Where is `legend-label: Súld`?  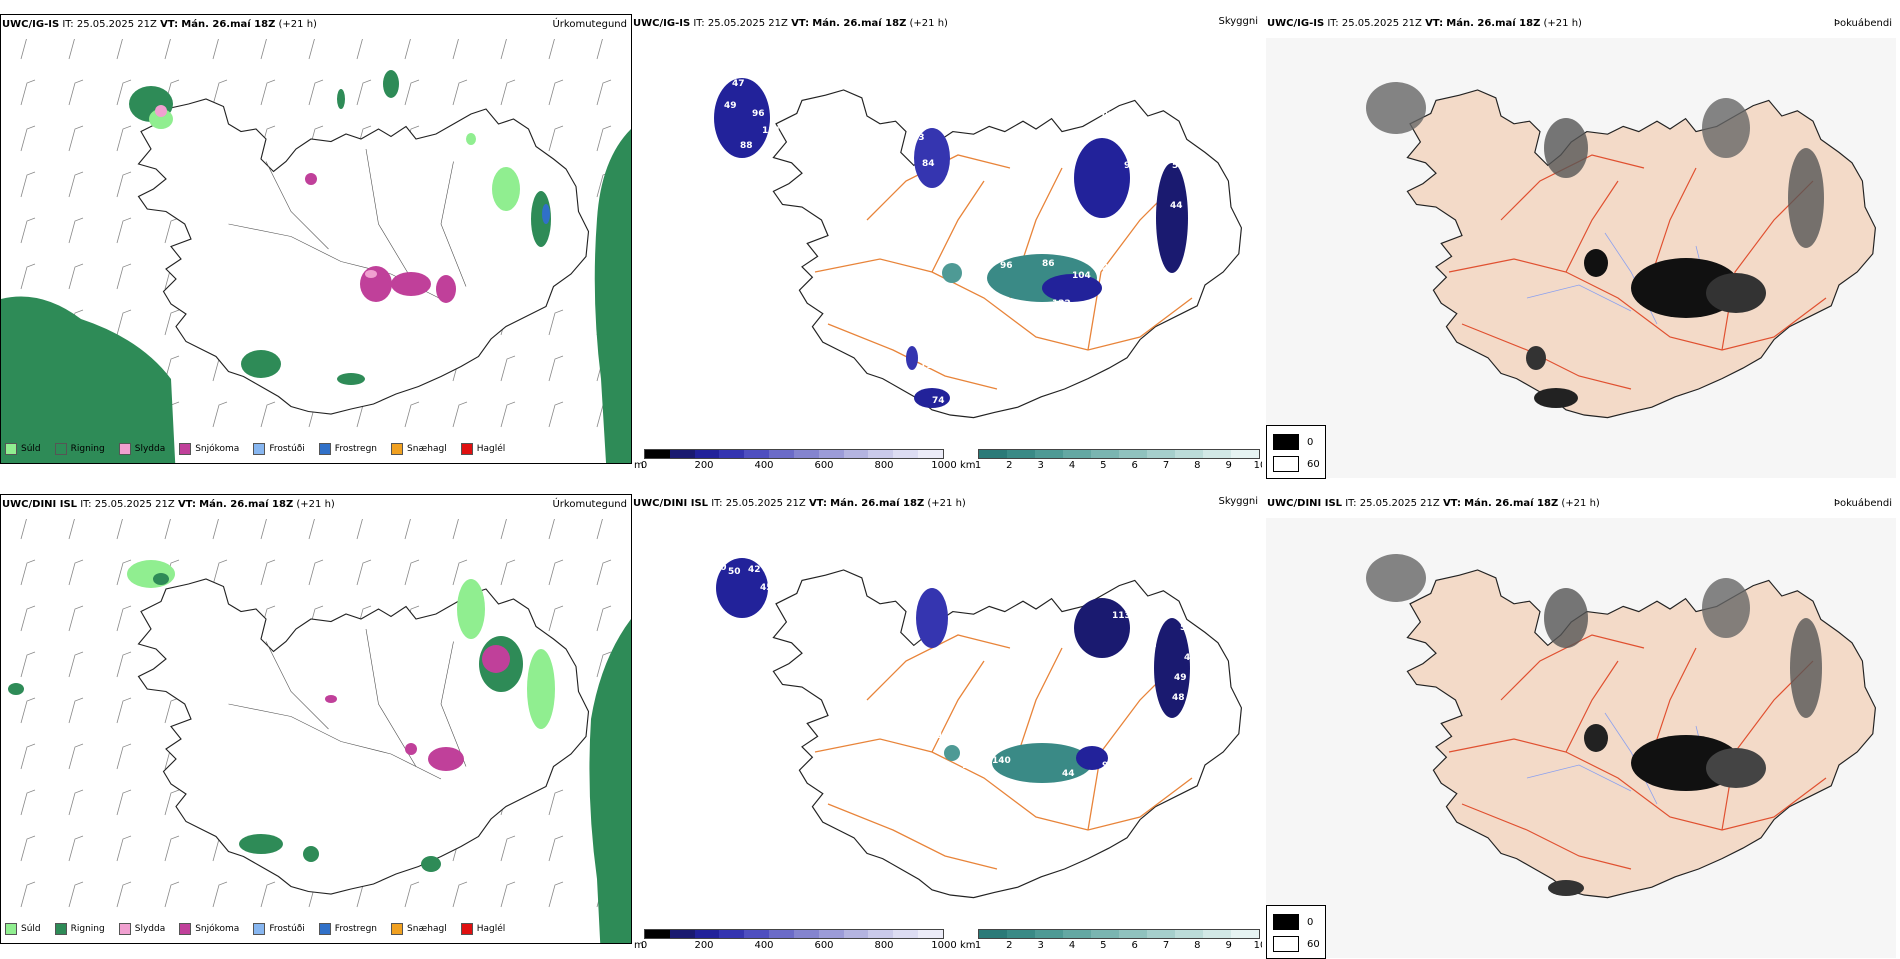 legend-label: Súld is located at coordinates (31, 929).